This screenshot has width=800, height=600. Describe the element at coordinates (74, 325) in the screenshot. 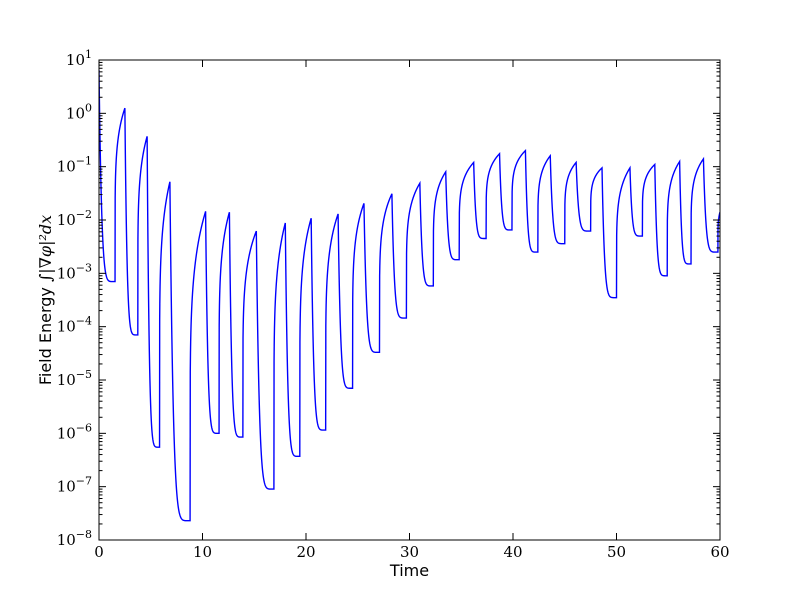

I see `y-tick-label: 10⁻⁴` at that location.